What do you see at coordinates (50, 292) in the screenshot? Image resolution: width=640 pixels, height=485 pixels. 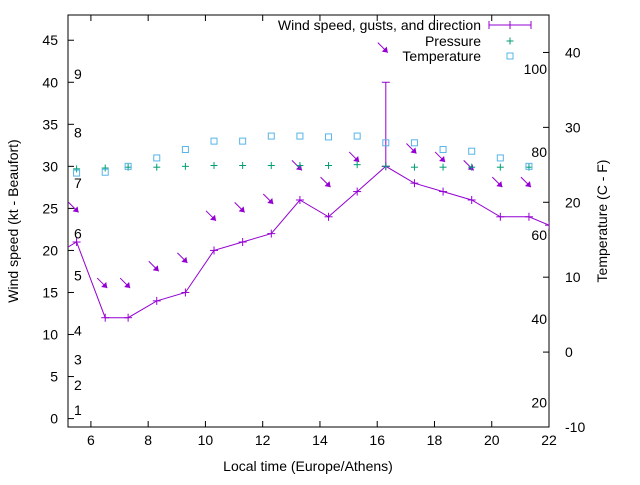 I see `y-tick-label: 15` at bounding box center [50, 292].